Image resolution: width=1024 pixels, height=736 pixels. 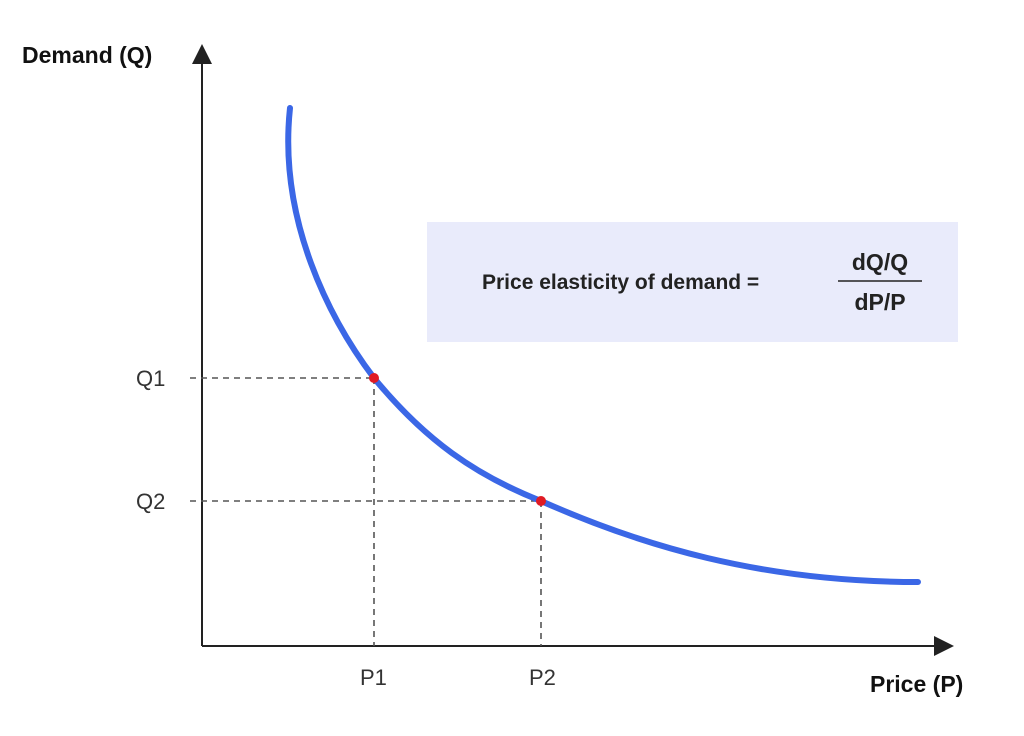 What do you see at coordinates (944, 646) in the screenshot?
I see `x-axis-arrowhead` at bounding box center [944, 646].